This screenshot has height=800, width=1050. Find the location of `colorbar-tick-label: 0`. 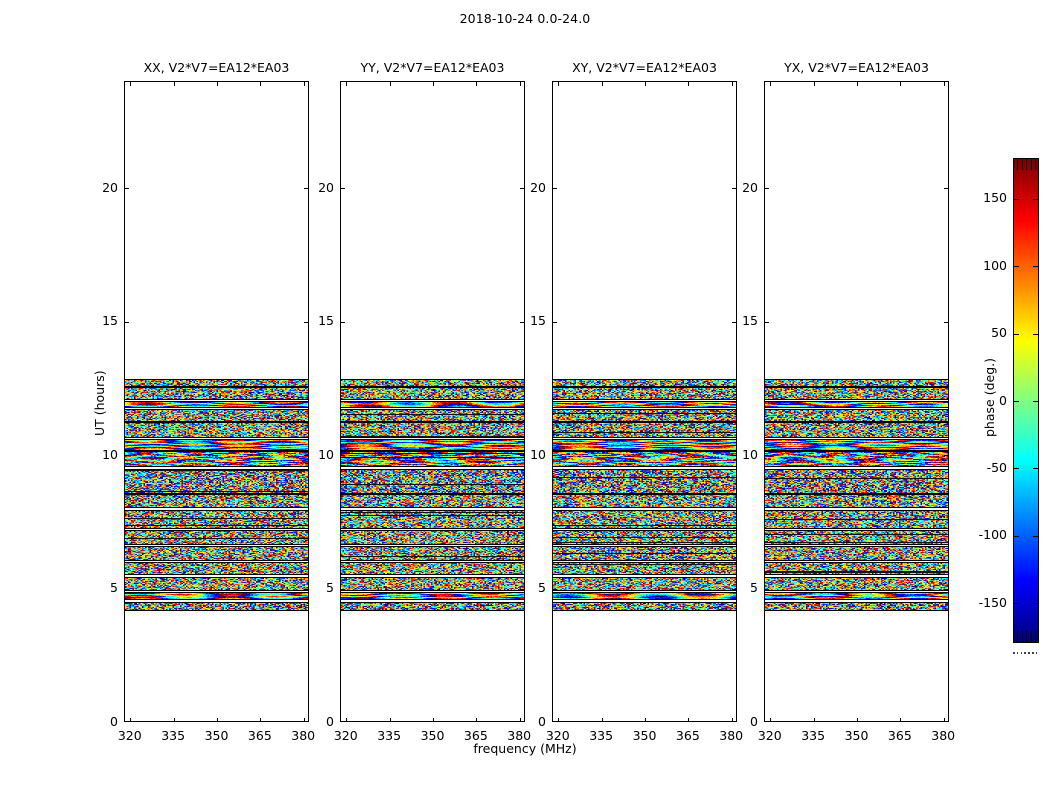

colorbar-tick-label: 0 is located at coordinates (1003, 400).